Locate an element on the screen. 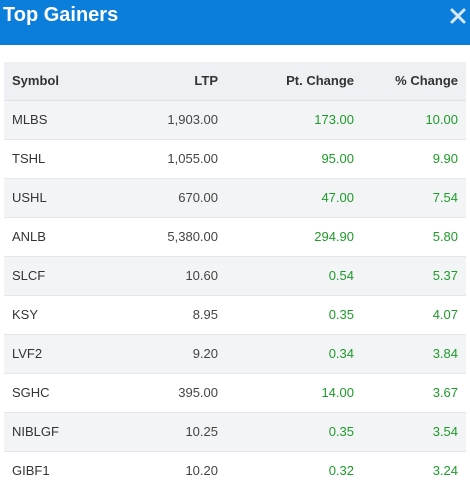 This screenshot has width=470, height=486. cell-pct-change: 5.80 is located at coordinates (414, 237).